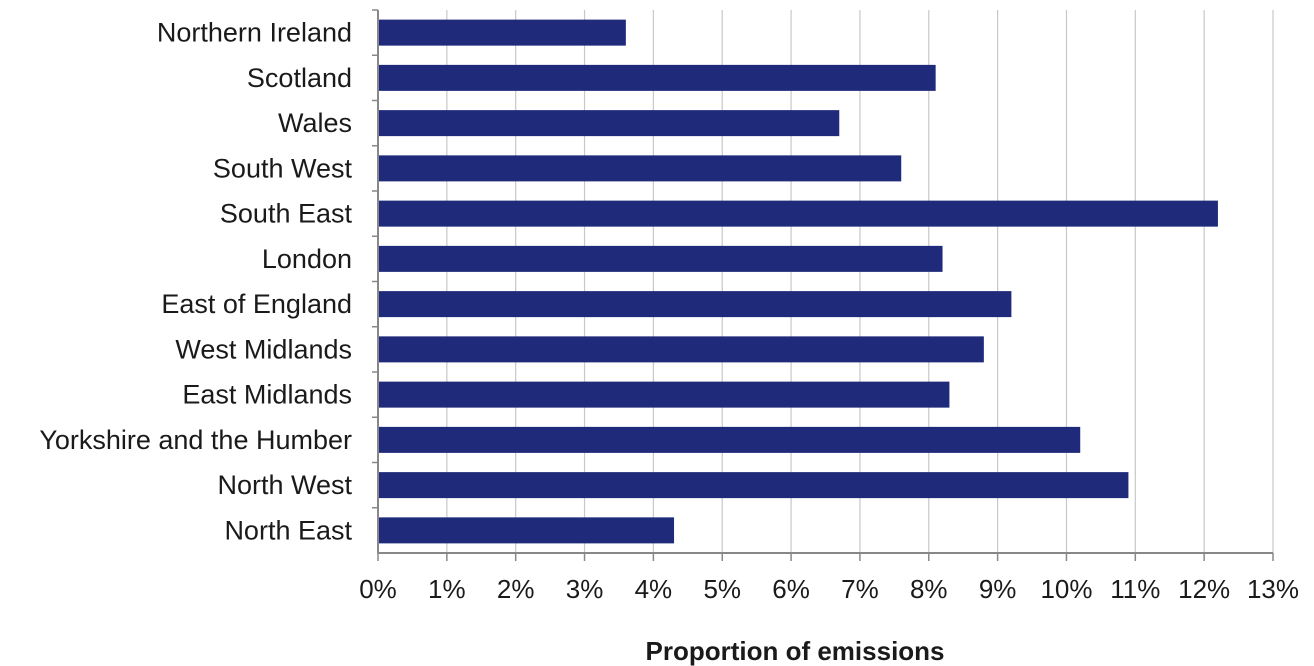 This screenshot has height=666, width=1314. What do you see at coordinates (516, 589) in the screenshot?
I see `x-tick-label: 2%` at bounding box center [516, 589].